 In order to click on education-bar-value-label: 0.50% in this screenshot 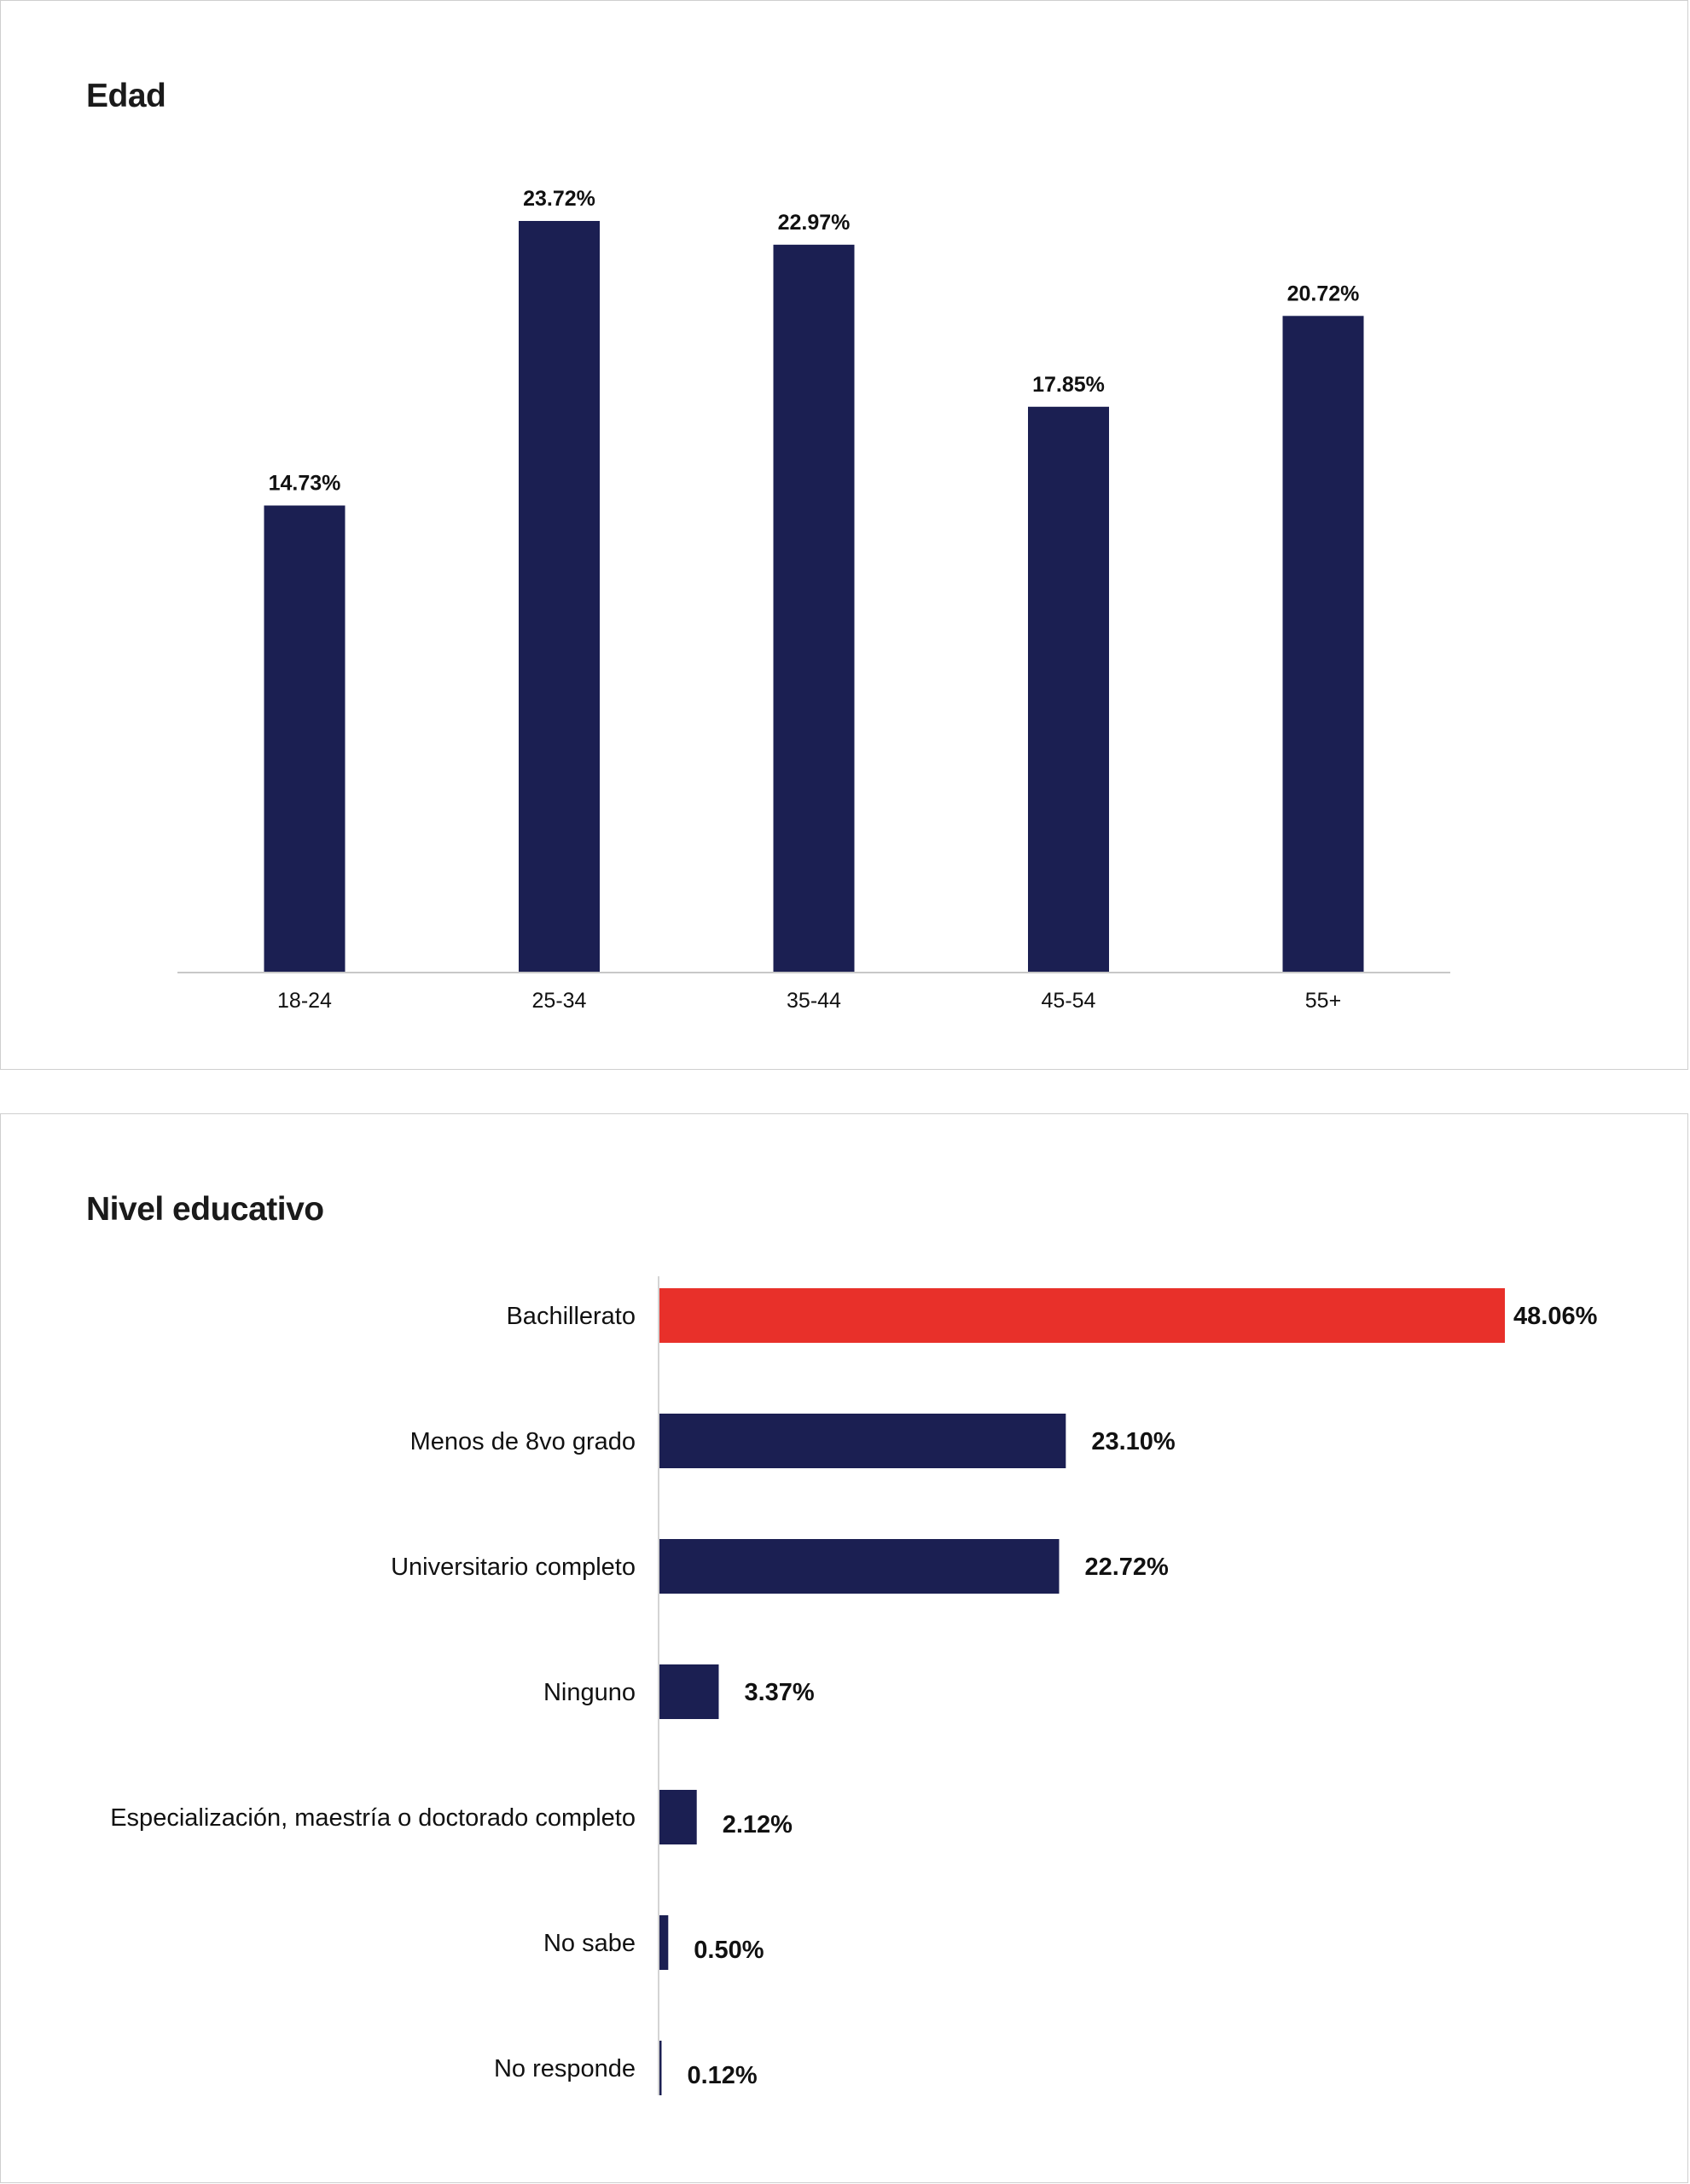, I will do `click(729, 1951)`.